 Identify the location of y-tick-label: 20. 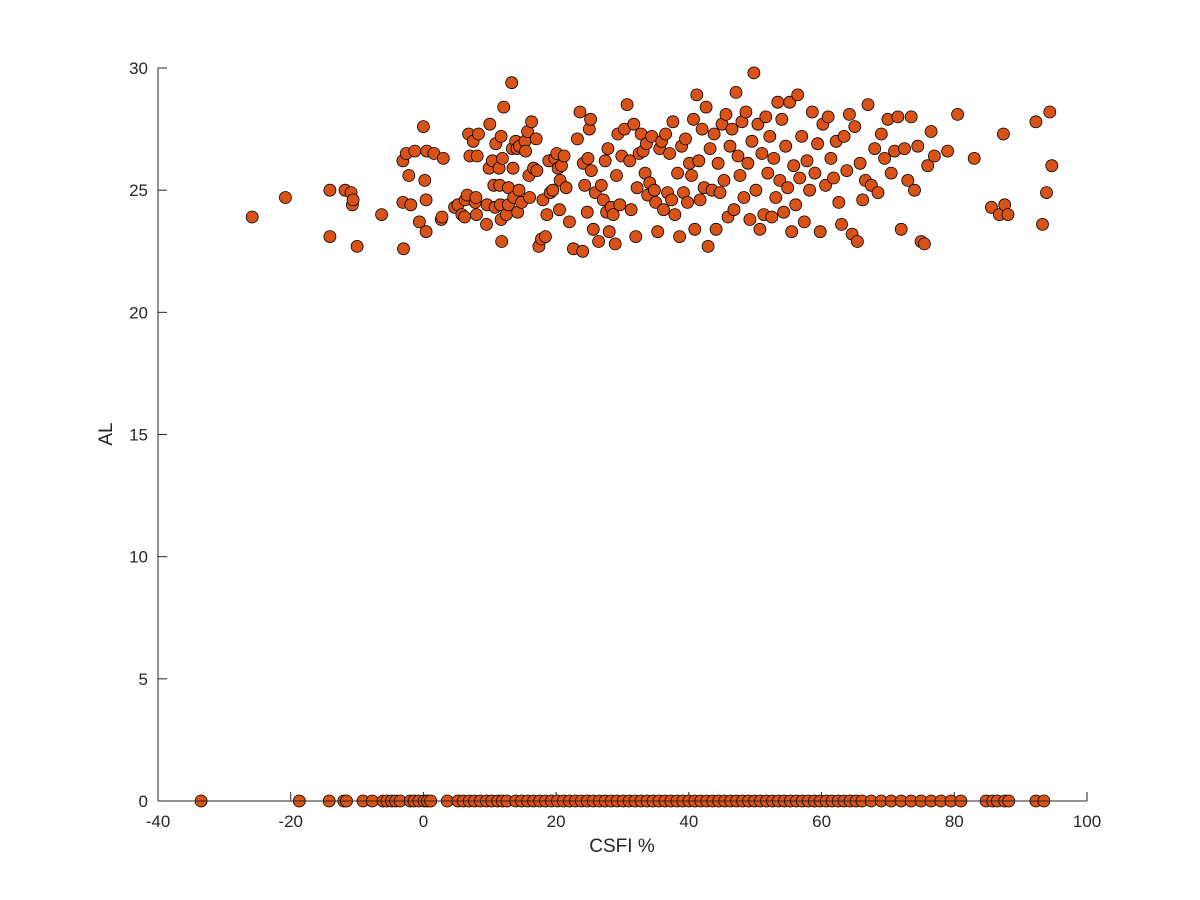
(138, 312).